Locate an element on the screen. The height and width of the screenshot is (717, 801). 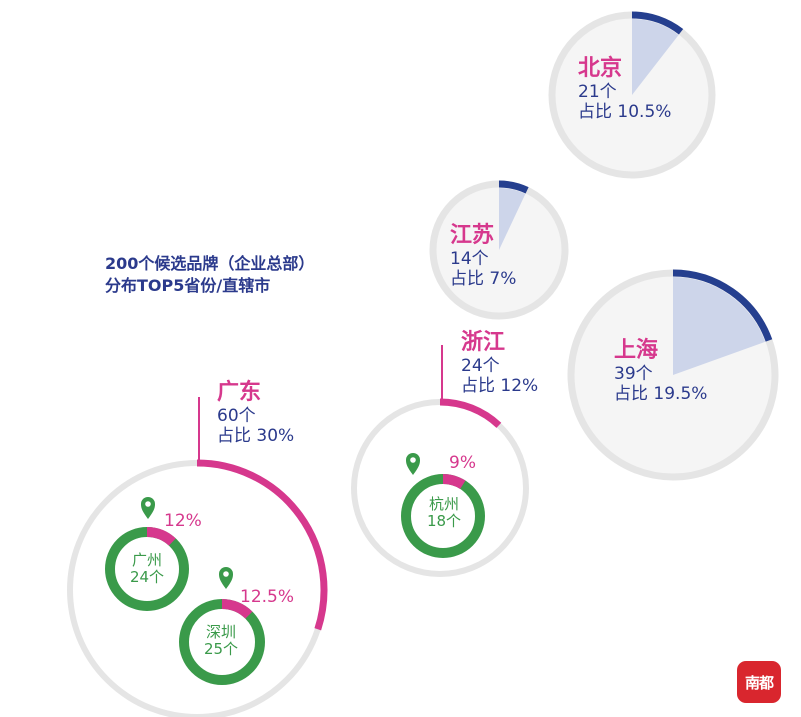
region-count: 39个 is located at coordinates (633, 373).